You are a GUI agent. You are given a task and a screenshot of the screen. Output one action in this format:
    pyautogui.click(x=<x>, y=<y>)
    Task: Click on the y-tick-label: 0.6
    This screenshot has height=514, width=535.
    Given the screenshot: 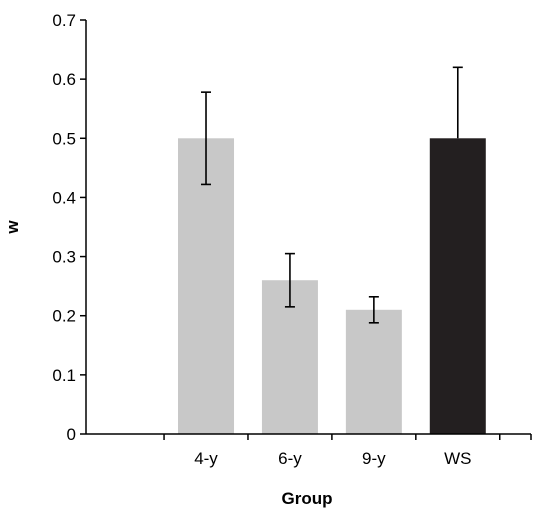 What is the action you would take?
    pyautogui.click(x=64, y=79)
    